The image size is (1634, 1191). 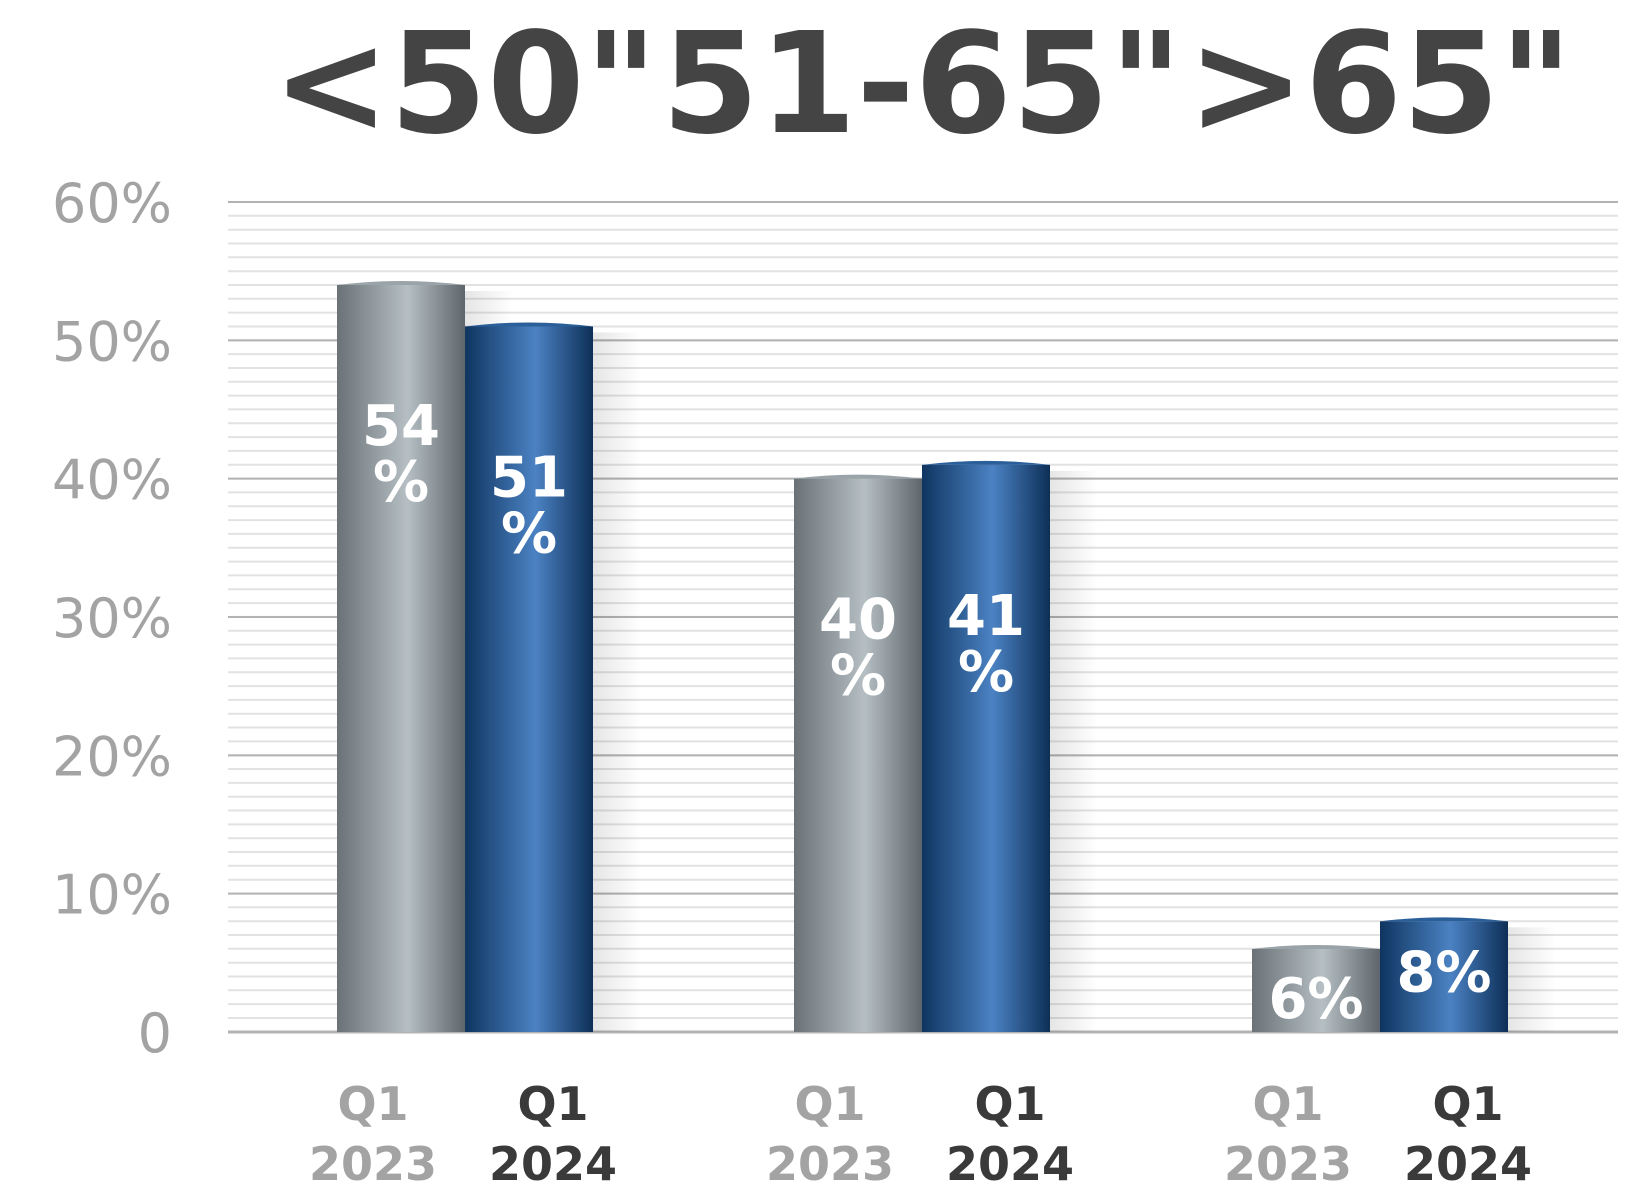 I want to click on y-tick-label: 30%, so click(x=112, y=618).